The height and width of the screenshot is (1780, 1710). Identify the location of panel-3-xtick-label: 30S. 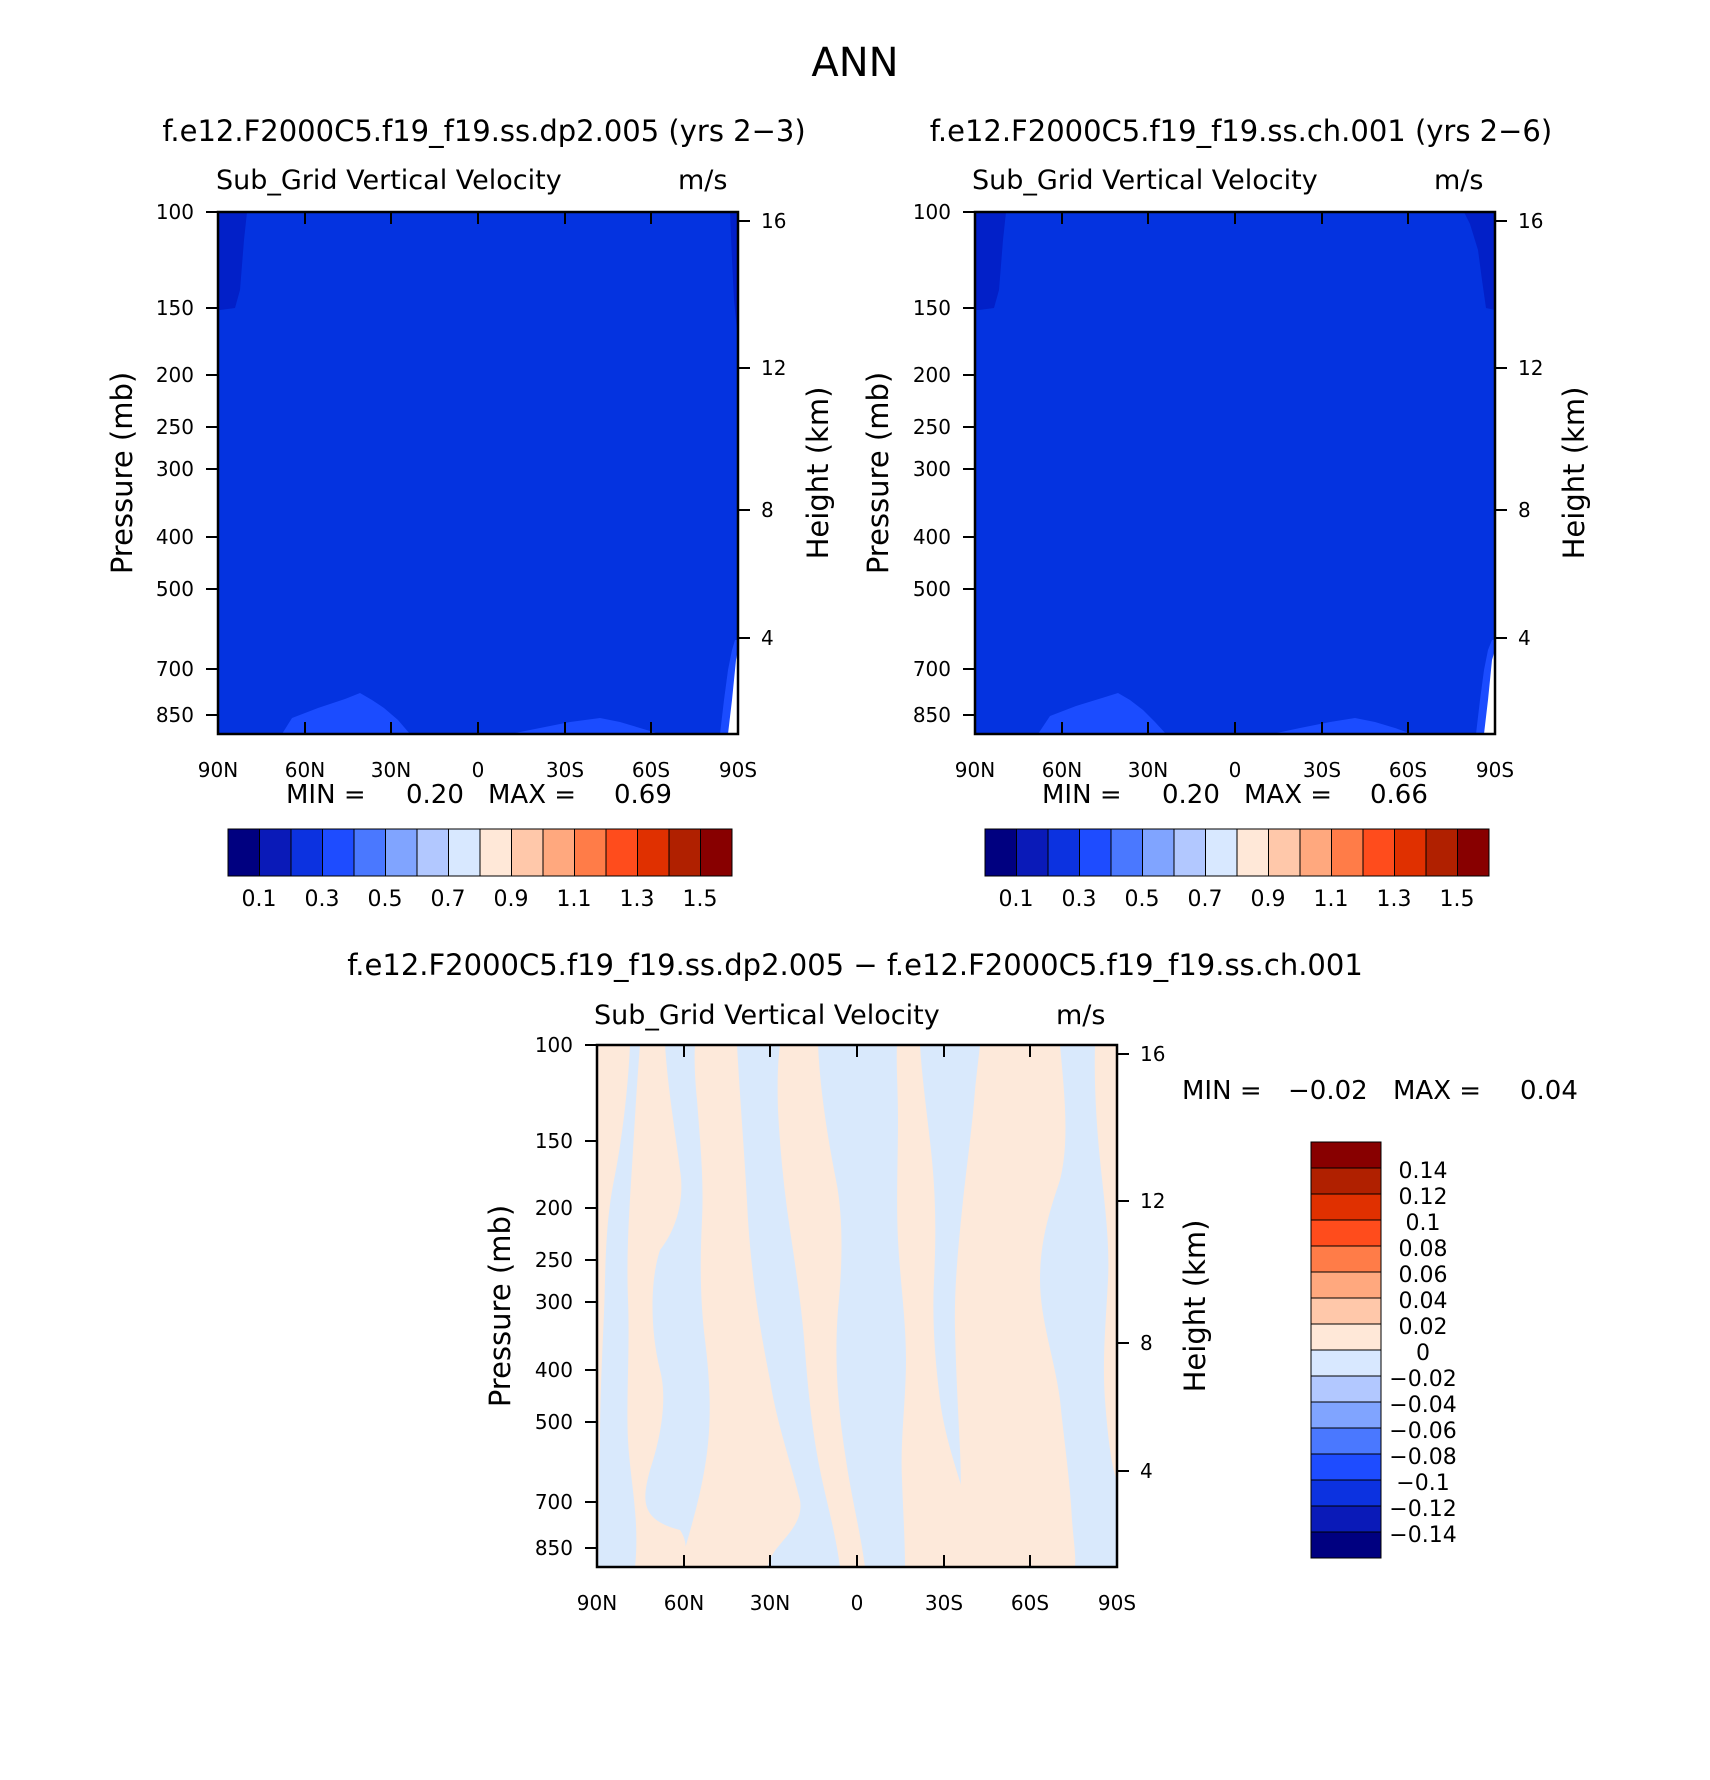
(944, 1603).